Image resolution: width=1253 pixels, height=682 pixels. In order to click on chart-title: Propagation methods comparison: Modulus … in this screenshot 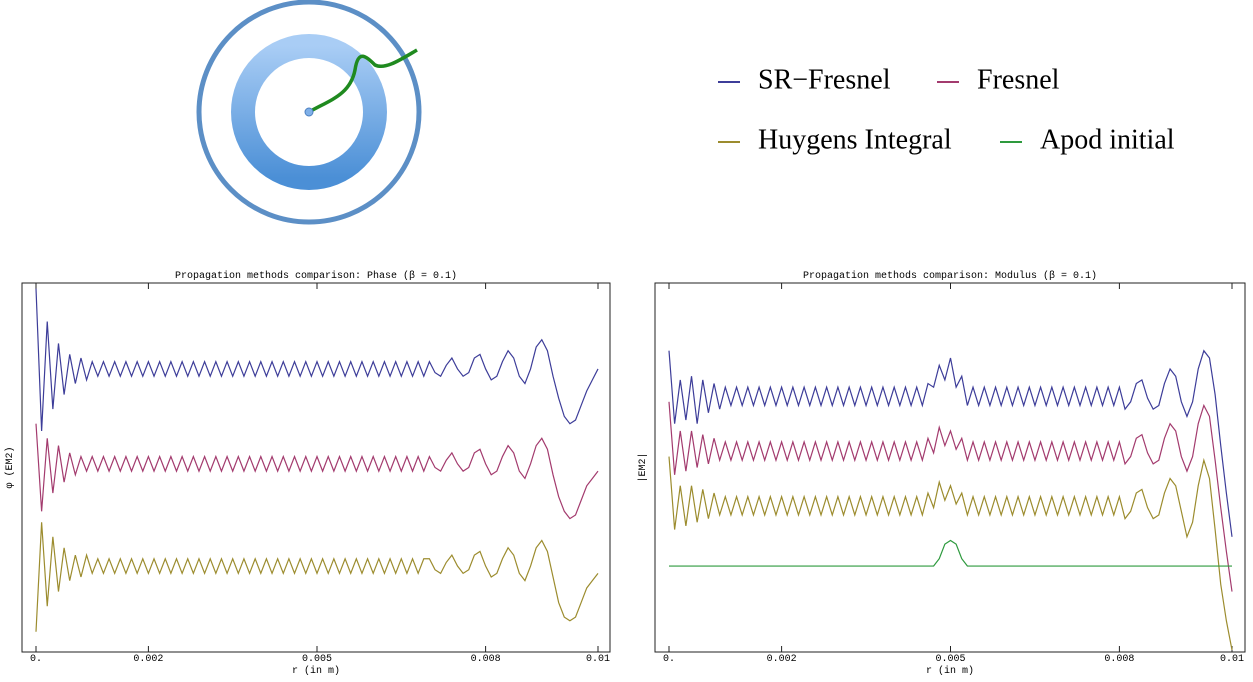, I will do `click(950, 276)`.